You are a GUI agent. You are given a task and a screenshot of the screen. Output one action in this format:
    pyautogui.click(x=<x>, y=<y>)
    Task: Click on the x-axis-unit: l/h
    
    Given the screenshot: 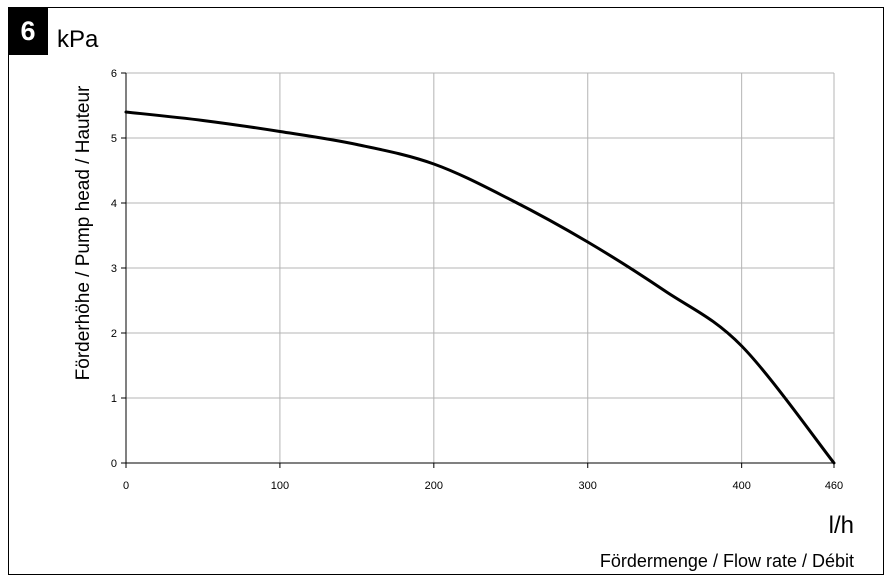 What is the action you would take?
    pyautogui.click(x=841, y=525)
    